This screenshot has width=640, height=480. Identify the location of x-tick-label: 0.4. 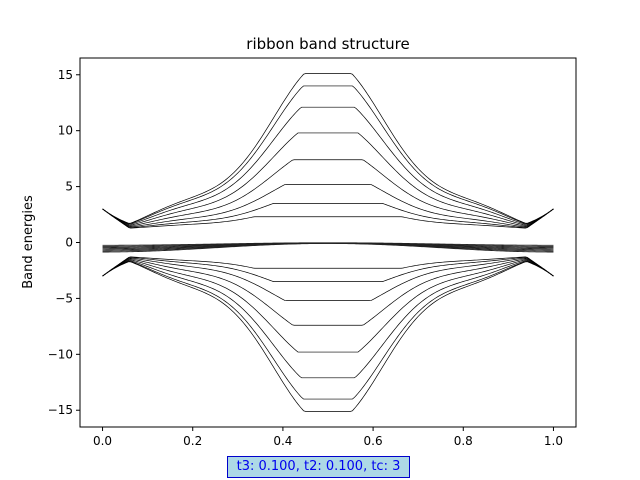
(282, 441).